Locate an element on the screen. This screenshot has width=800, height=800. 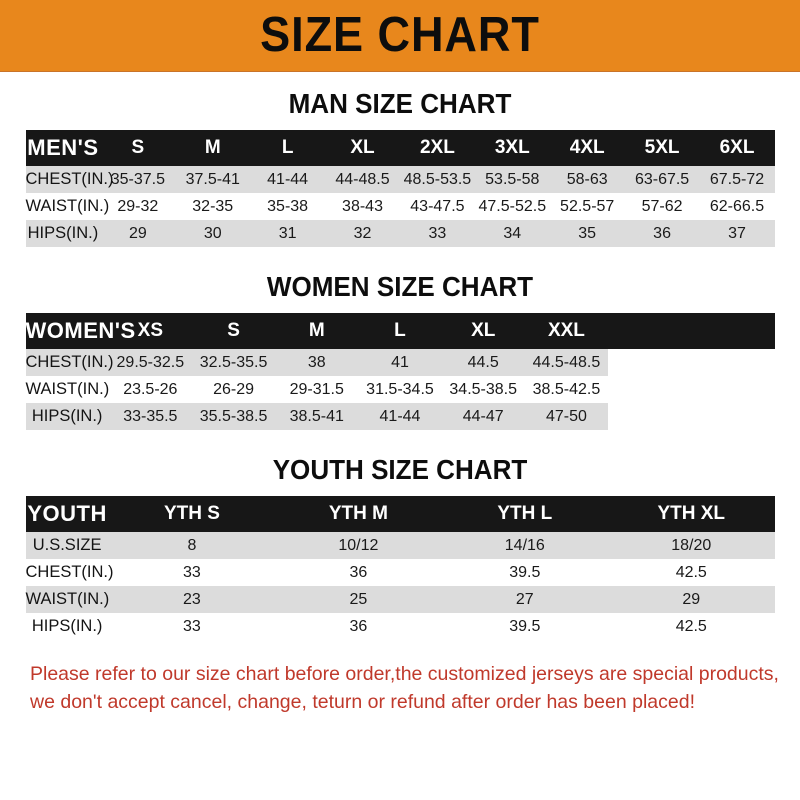
men-waist-s: 29-32 is located at coordinates (138, 206).